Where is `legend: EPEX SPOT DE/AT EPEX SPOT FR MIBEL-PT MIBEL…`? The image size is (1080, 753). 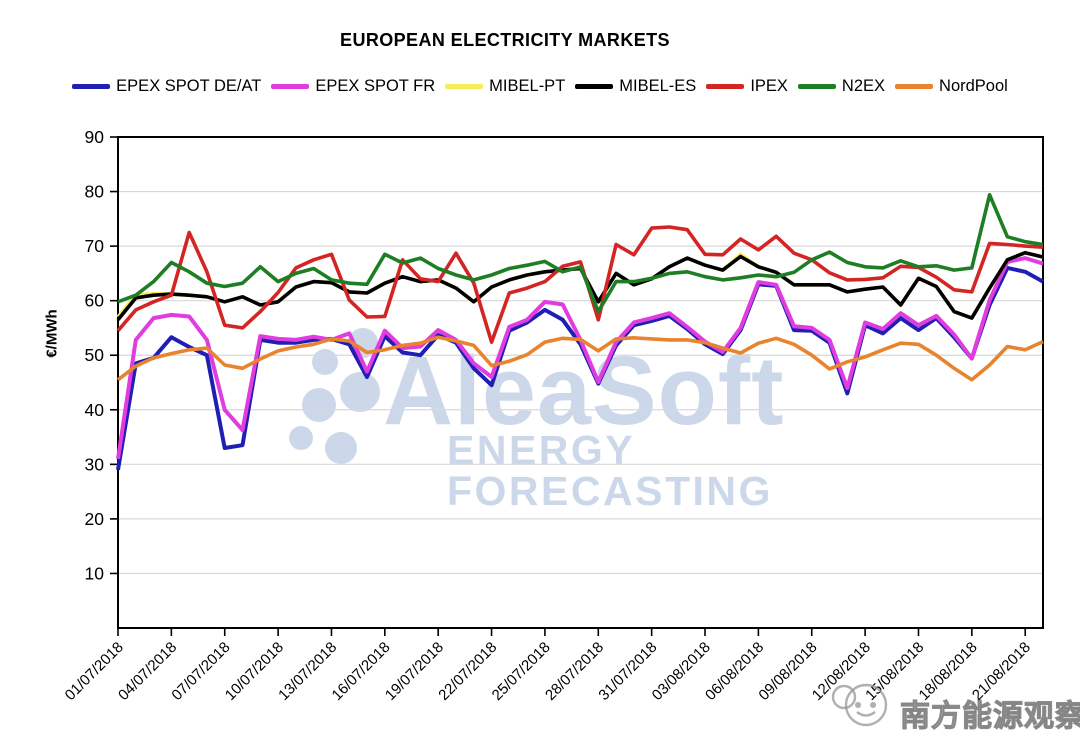
legend: EPEX SPOT DE/AT EPEX SPOT FR MIBEL-PT MIBEL… is located at coordinates (540, 86).